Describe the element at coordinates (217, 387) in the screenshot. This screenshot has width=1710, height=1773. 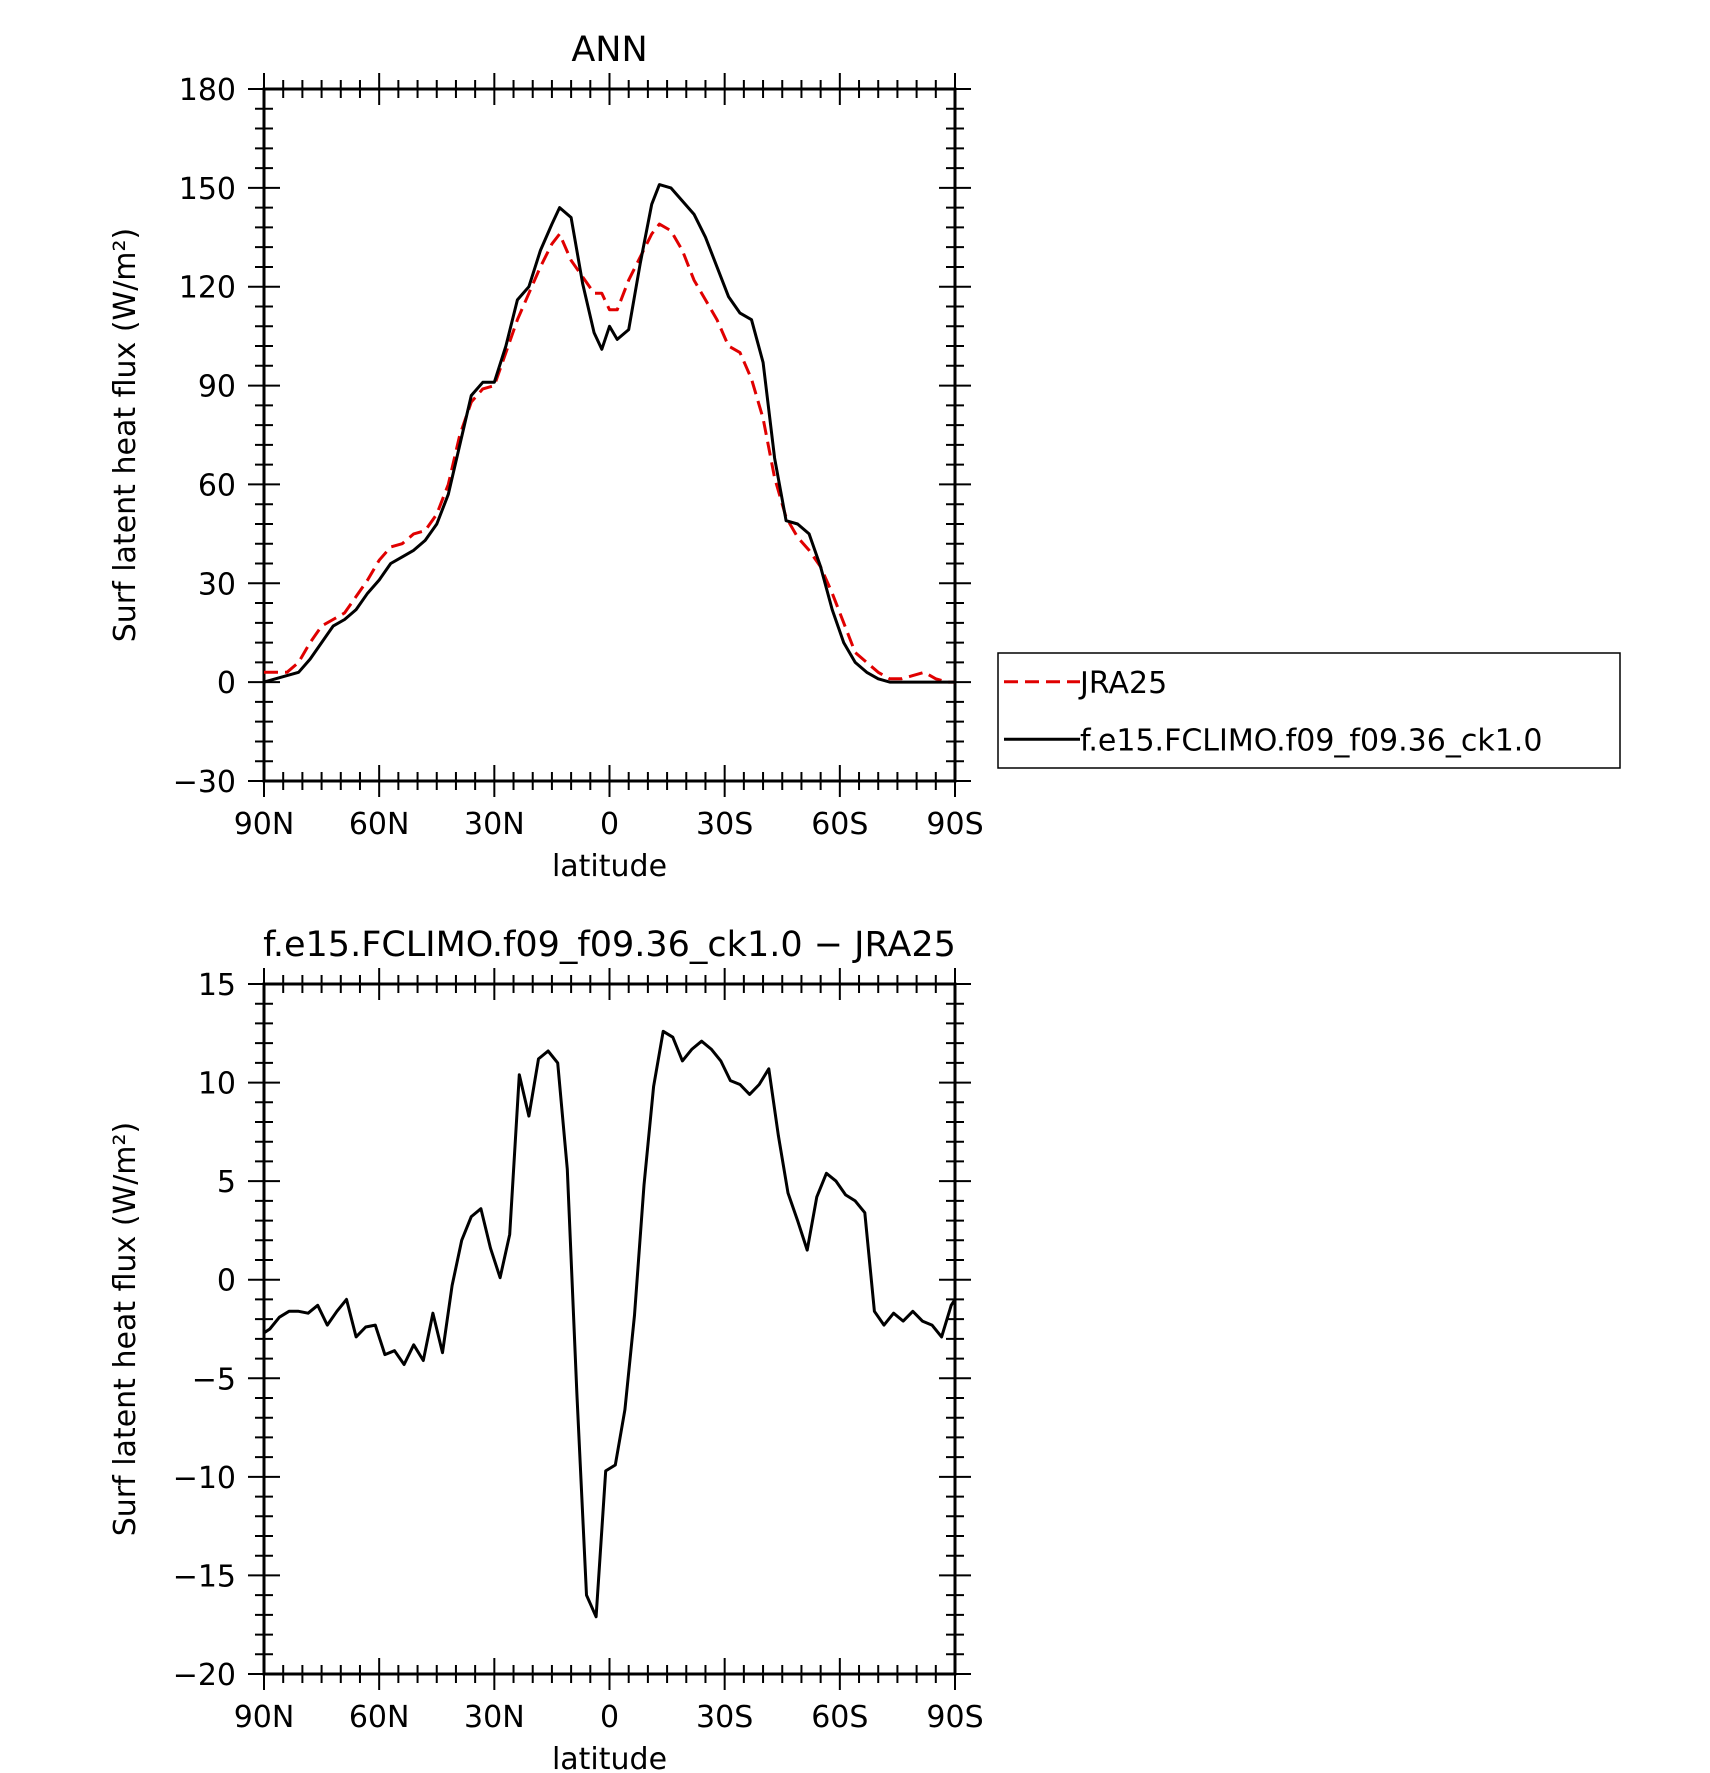
I see `y-tick-label: 90` at that location.